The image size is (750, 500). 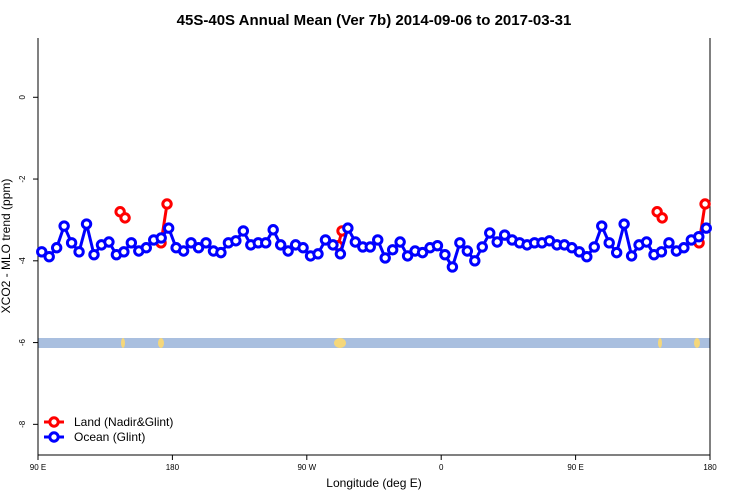 I want to click on x-axis-label: Longitude (deg E), so click(x=373, y=483).